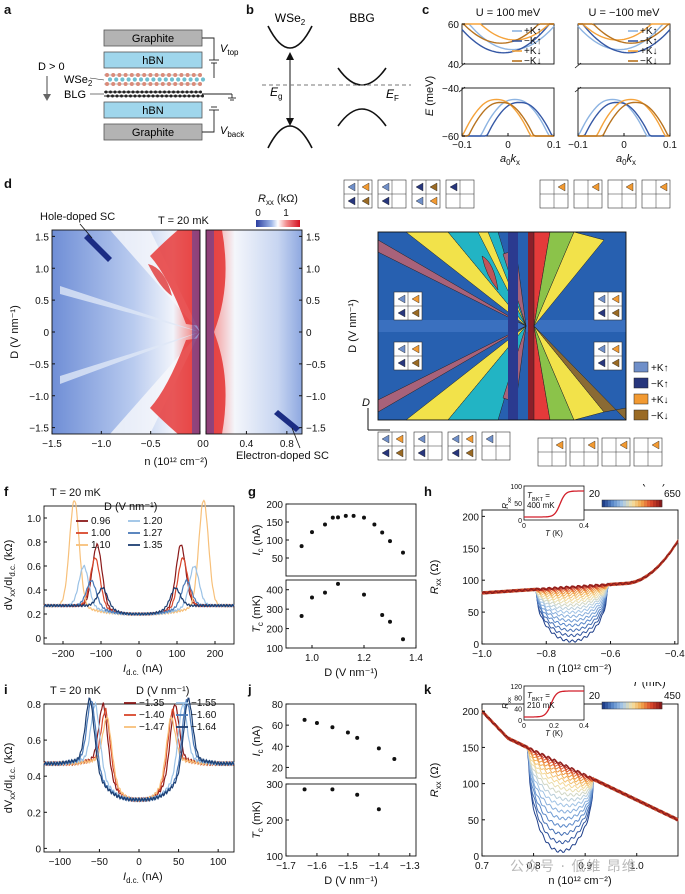 Image resolution: width=685 pixels, height=894 pixels. Describe the element at coordinates (636, 485) in the screenshot. I see `svg-h-colorbar-label-part: T` at that location.